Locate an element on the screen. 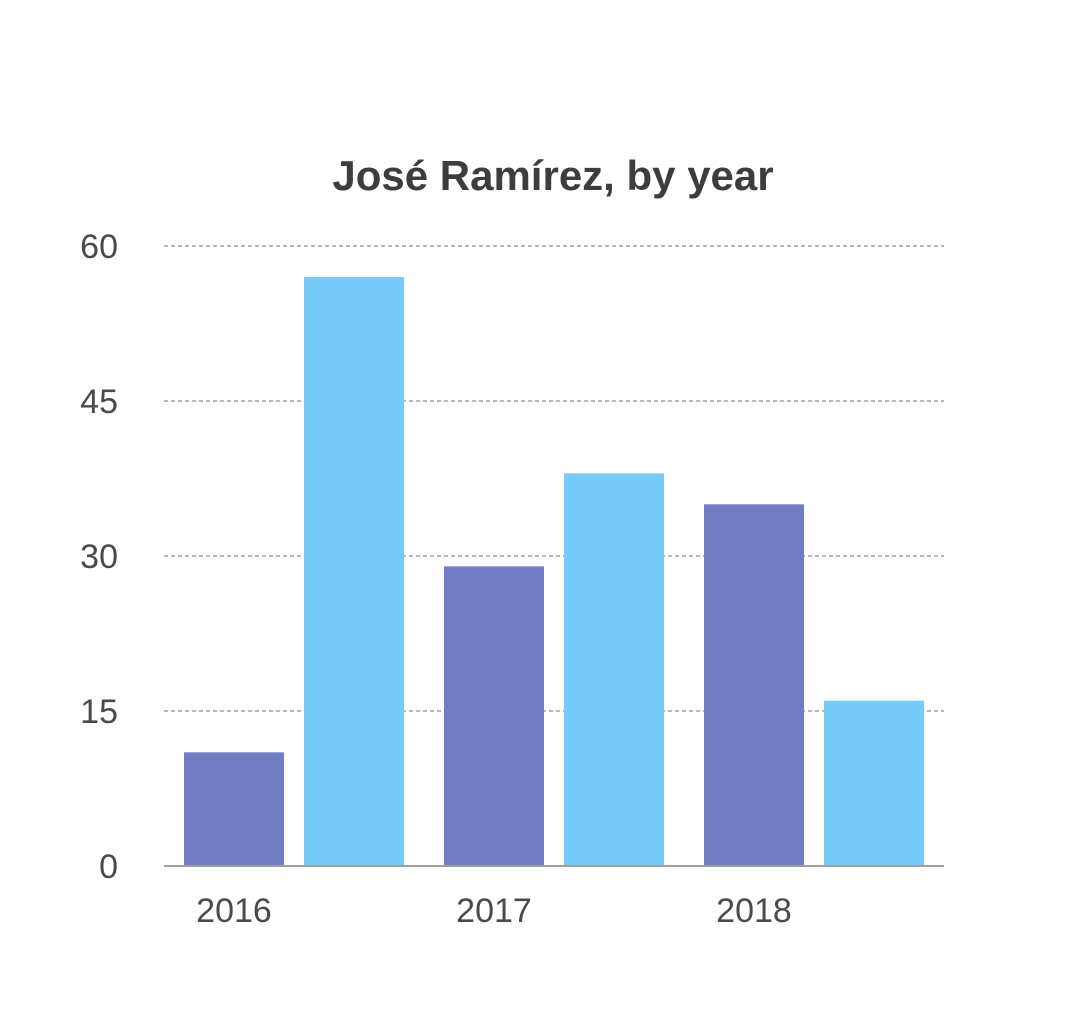  x-axis-tick-labels: 2016 2017 2018 is located at coordinates (494, 911).